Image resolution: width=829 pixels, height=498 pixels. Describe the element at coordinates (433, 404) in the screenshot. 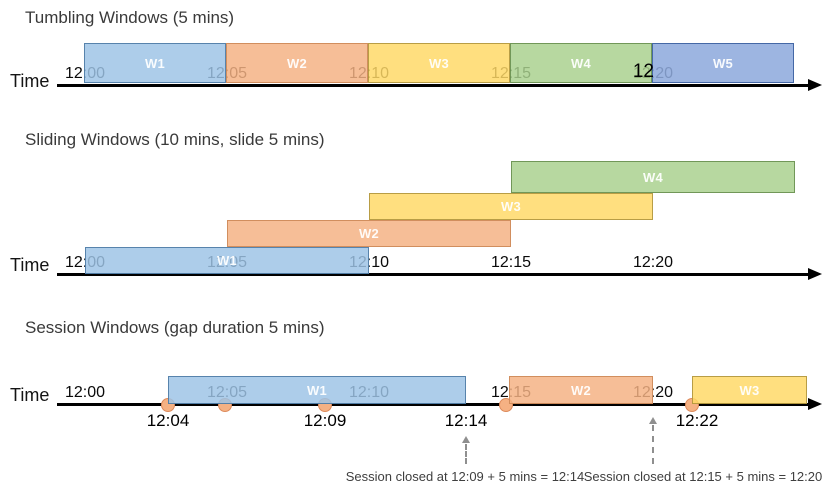

I see `session-time-axis` at that location.